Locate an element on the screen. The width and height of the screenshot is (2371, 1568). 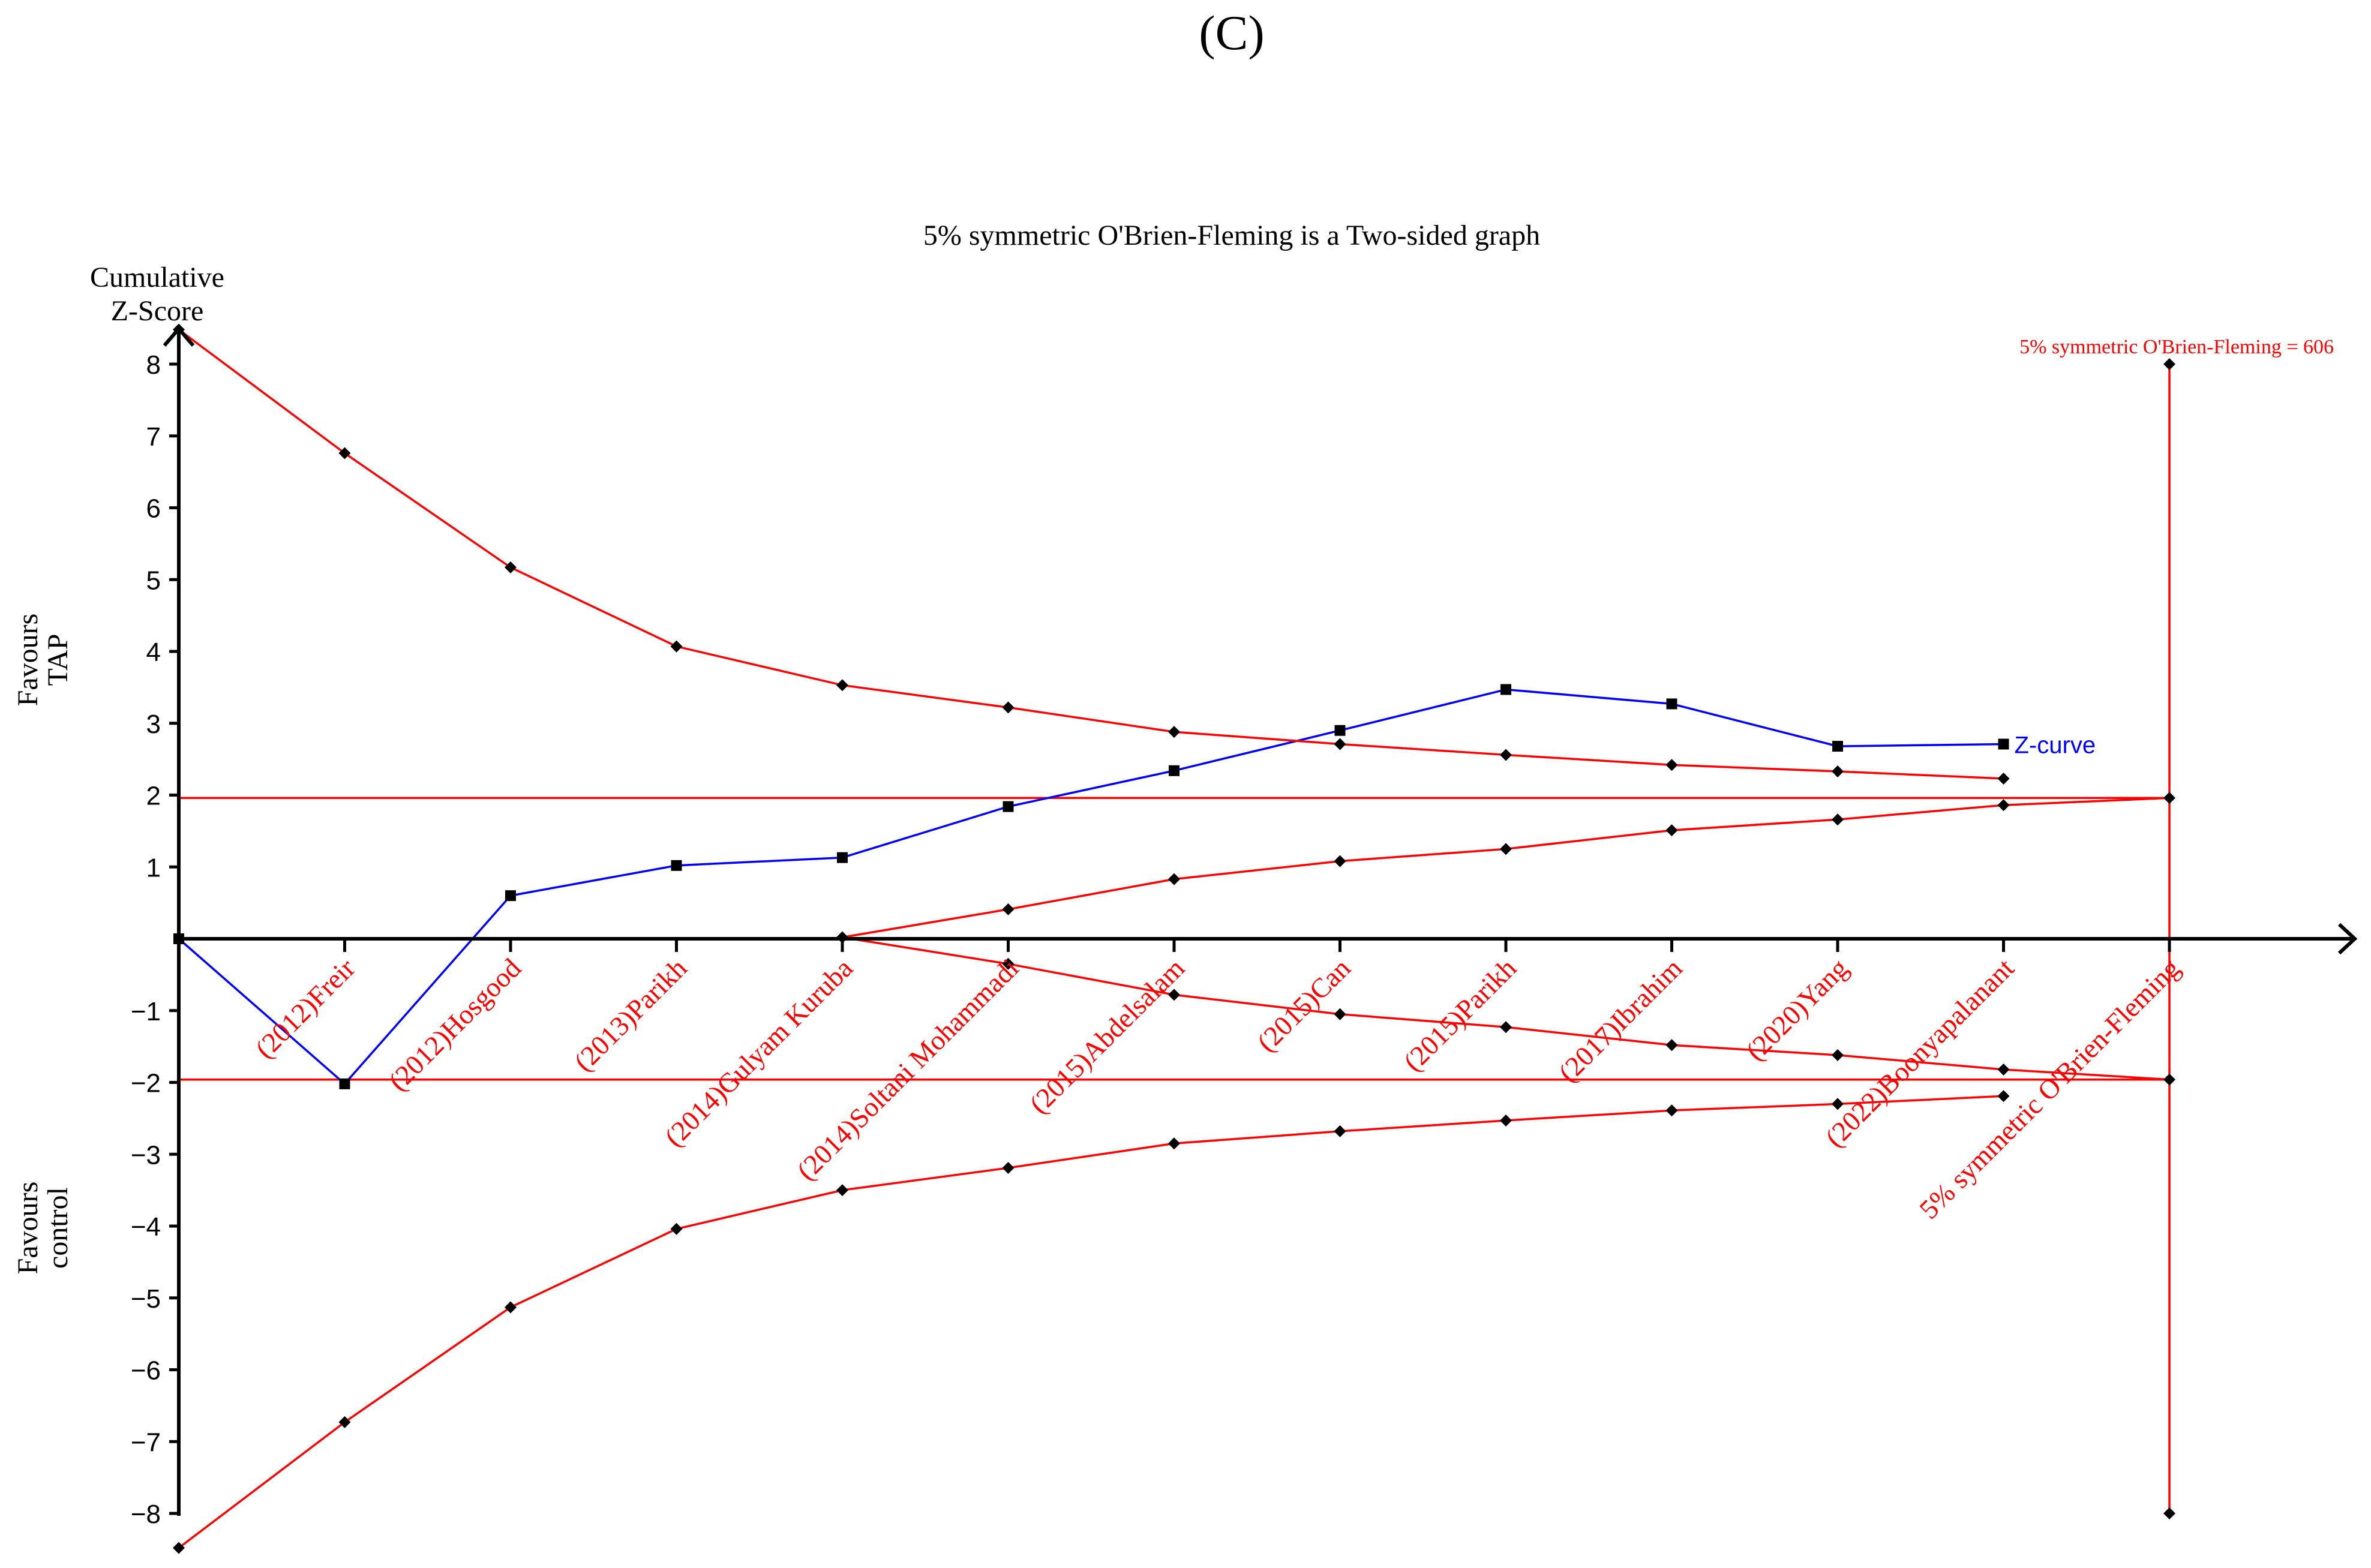
favours-tap-label: Favours TAP is located at coordinates (43, 660).